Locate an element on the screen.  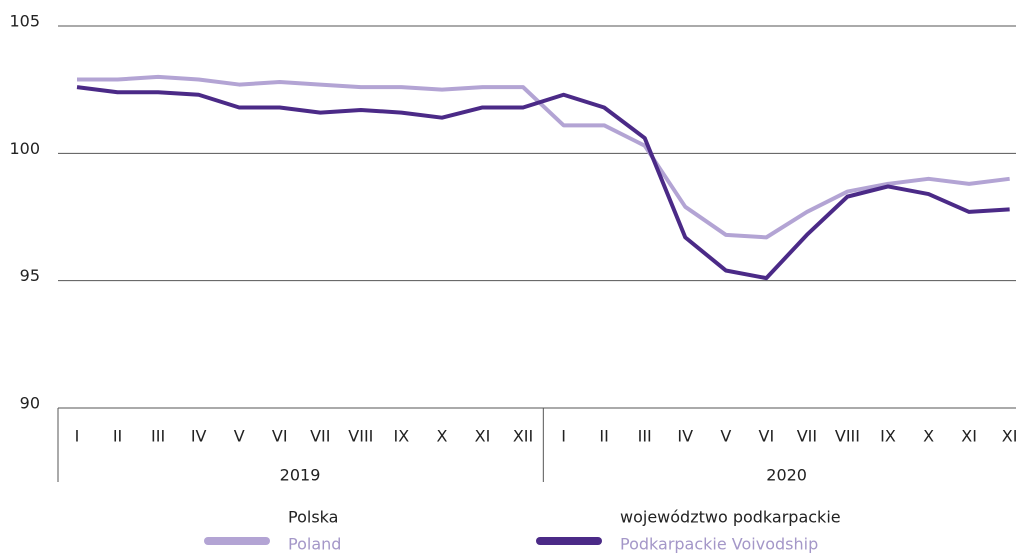
group-label: 2019 is located at coordinates (300, 475).